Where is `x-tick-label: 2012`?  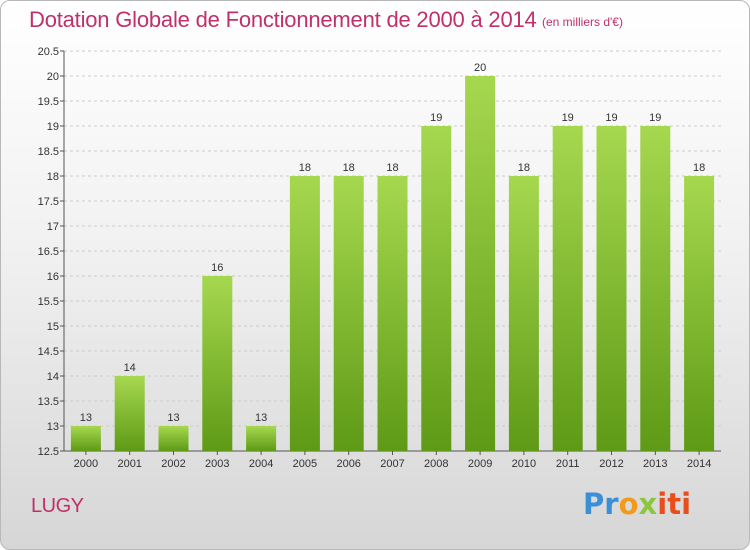 x-tick-label: 2012 is located at coordinates (611, 464).